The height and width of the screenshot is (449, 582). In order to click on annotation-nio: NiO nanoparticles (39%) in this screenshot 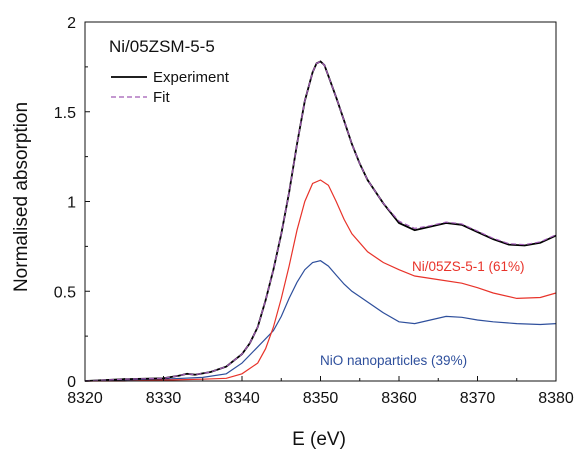, I will do `click(393, 360)`.